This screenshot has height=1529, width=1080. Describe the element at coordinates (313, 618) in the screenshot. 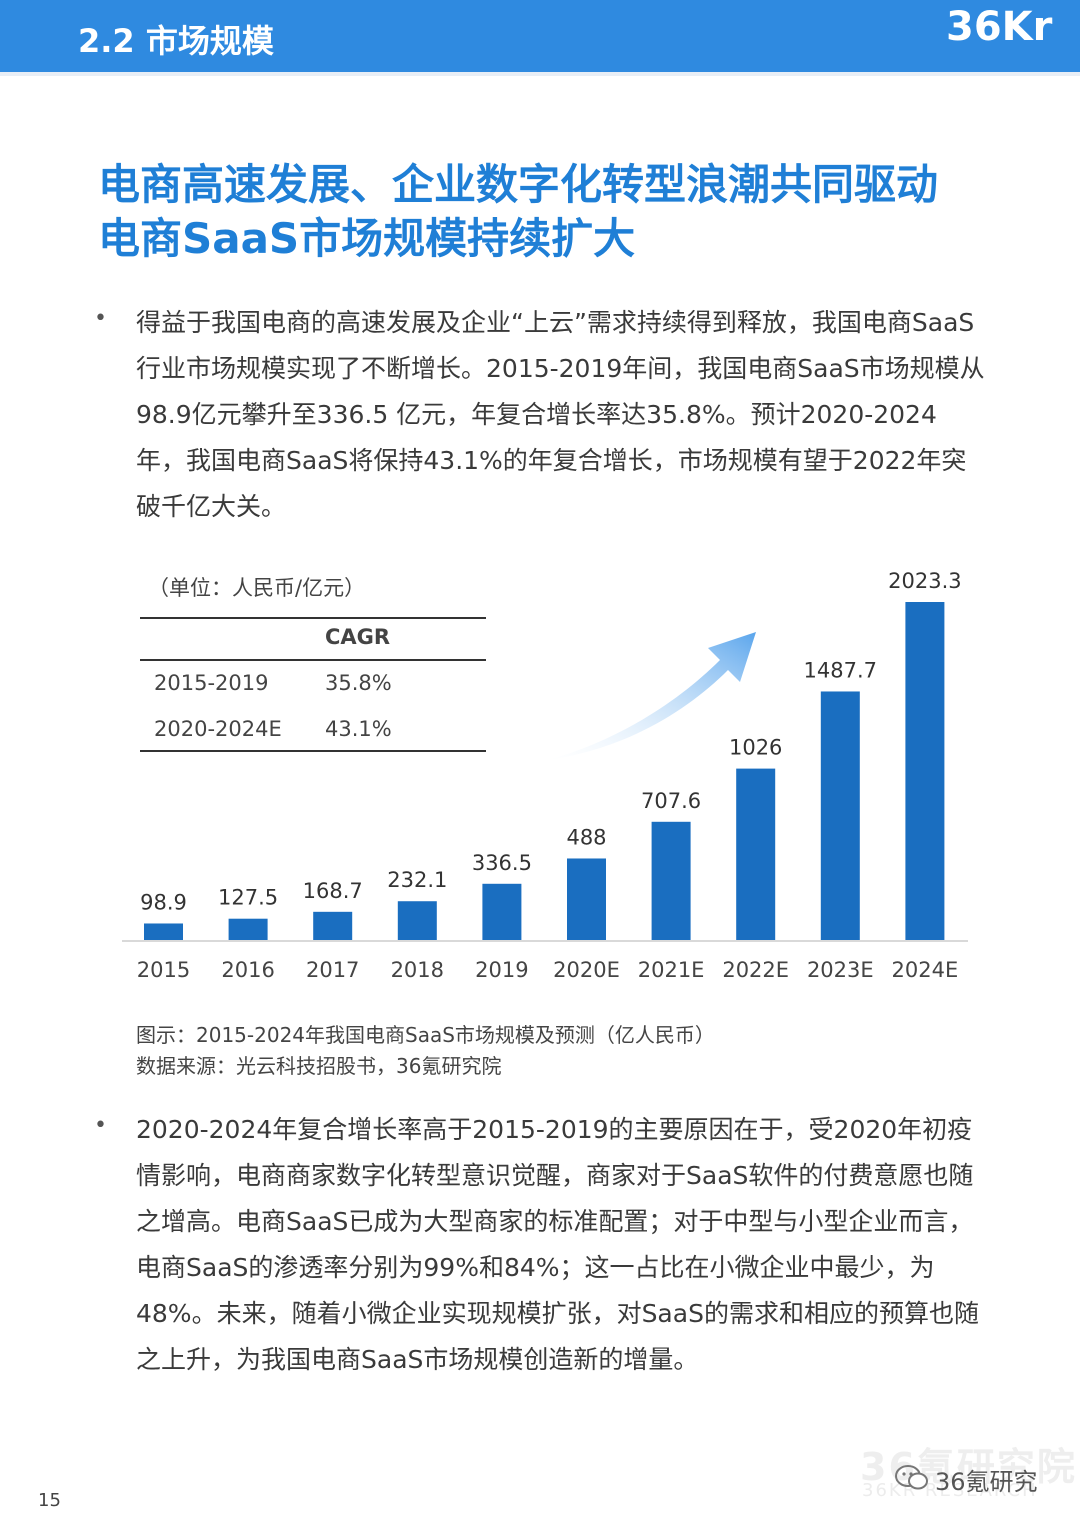

I see `table-top-rule` at that location.